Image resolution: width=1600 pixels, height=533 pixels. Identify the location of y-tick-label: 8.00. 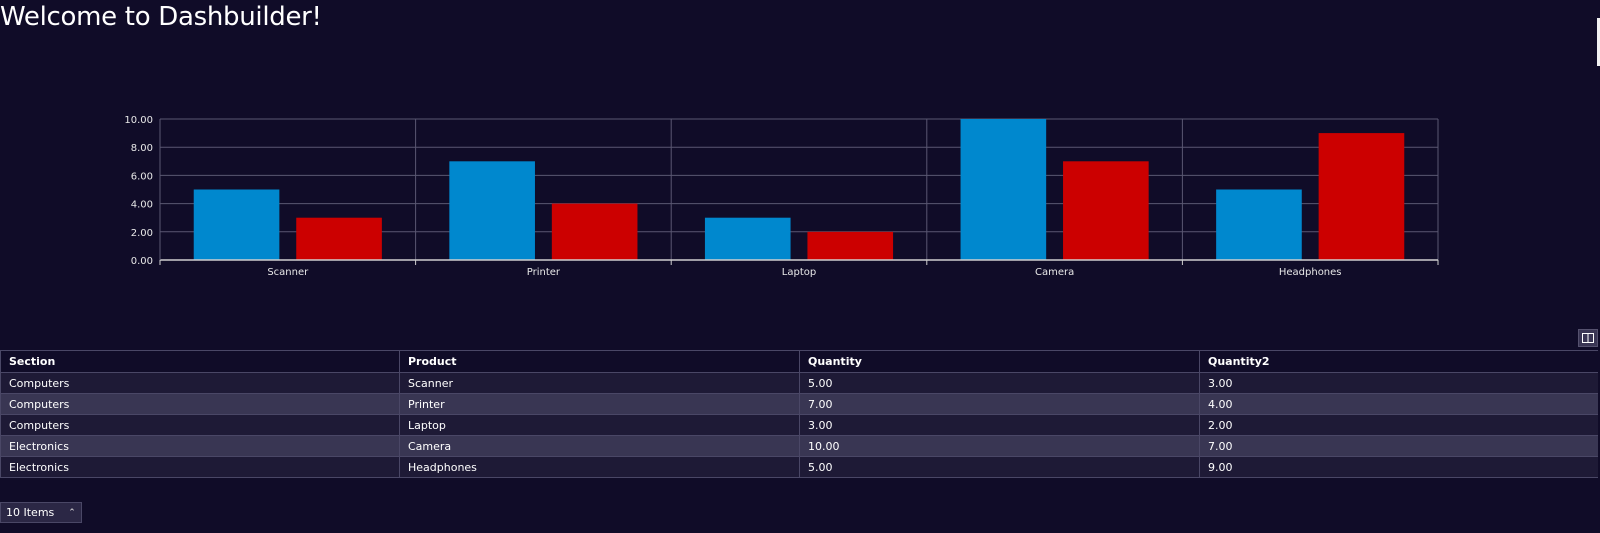
(142, 148).